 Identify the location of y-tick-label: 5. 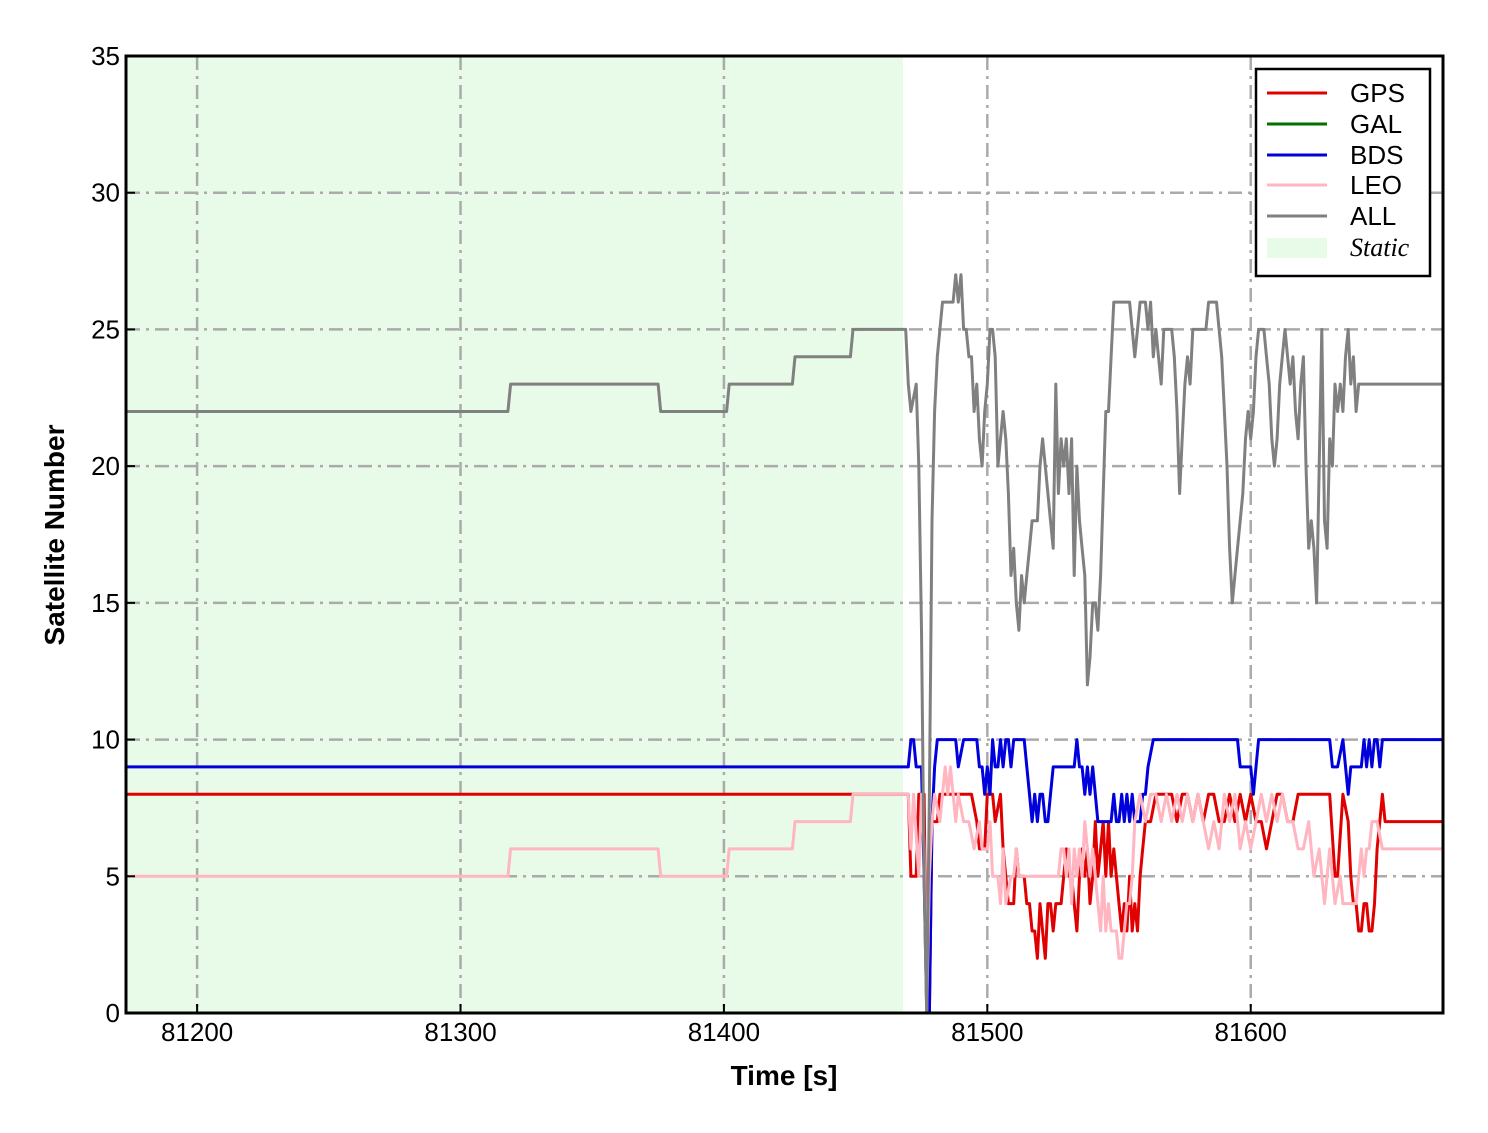
(113, 876).